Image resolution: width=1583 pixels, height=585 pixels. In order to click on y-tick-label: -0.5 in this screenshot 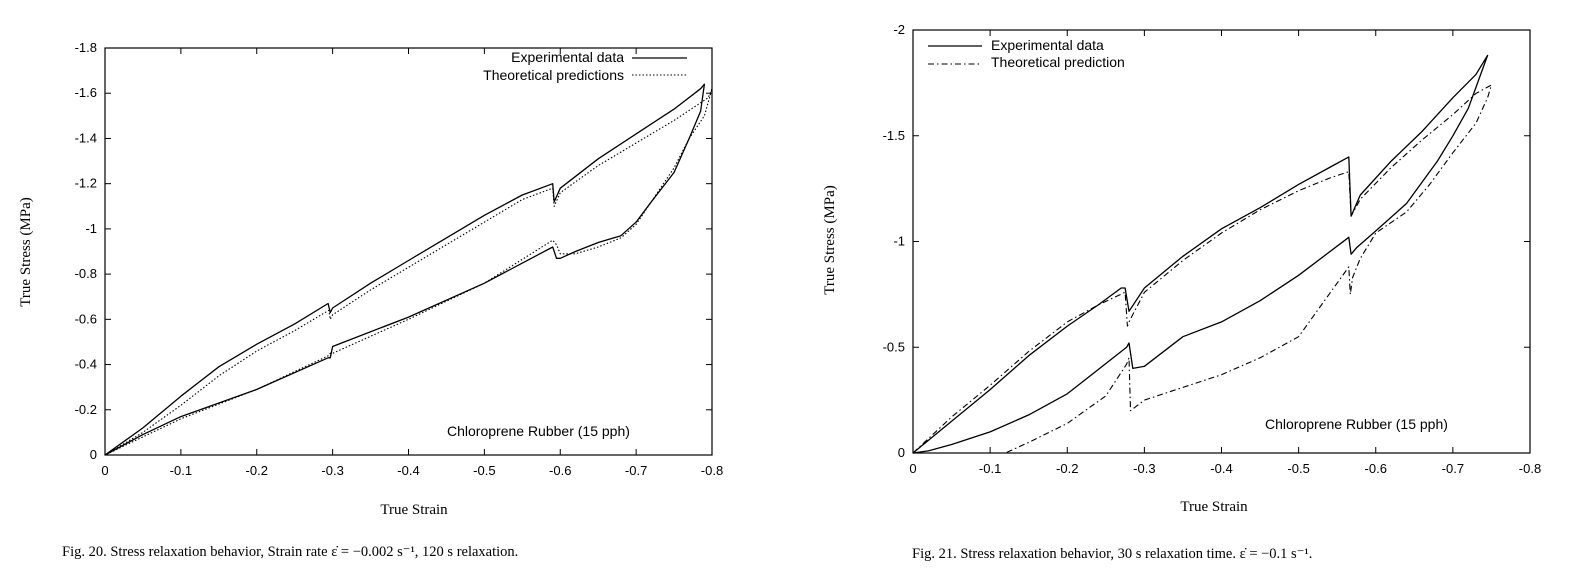, I will do `click(894, 346)`.